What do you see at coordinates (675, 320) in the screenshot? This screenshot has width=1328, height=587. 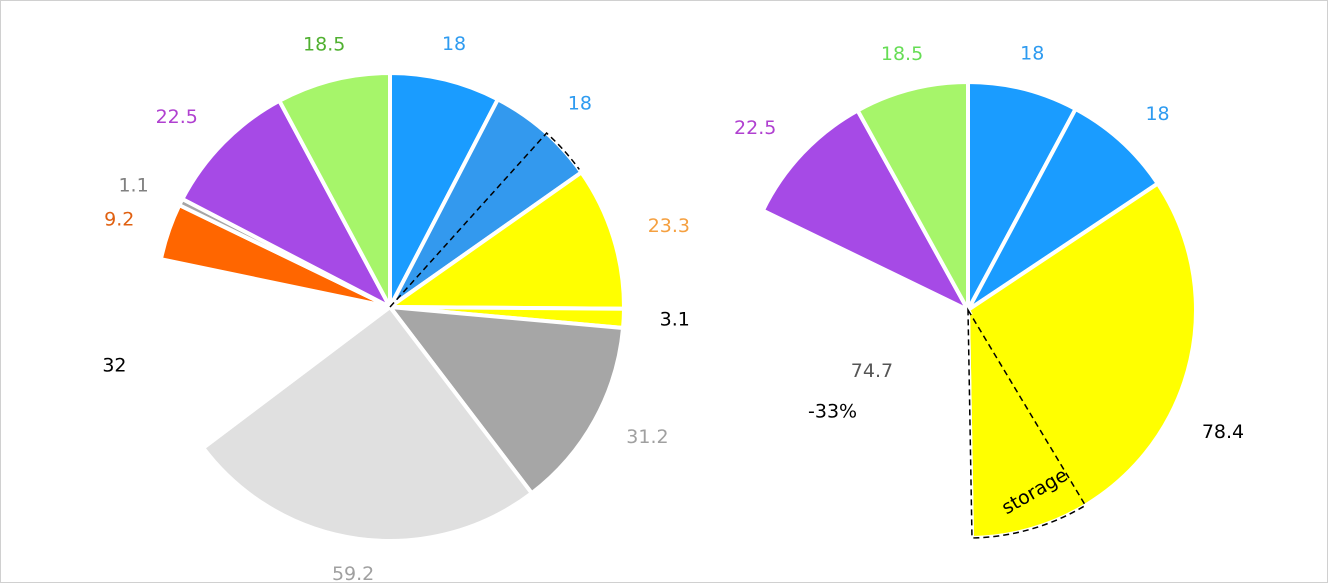 I see `data-label: 3.1` at bounding box center [675, 320].